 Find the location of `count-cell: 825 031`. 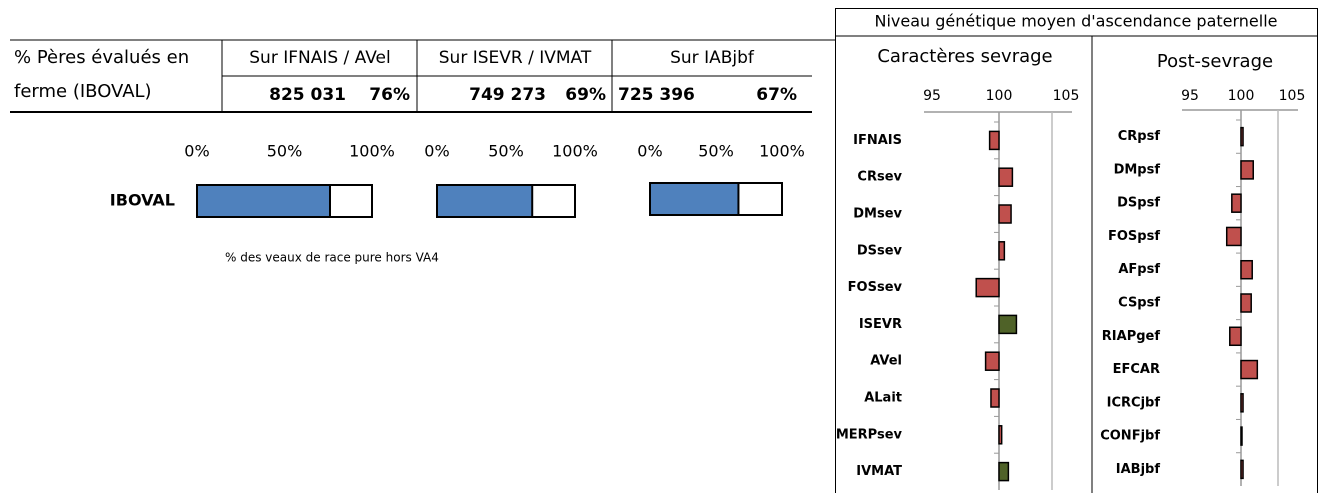

count-cell: 825 031 is located at coordinates (307, 95).